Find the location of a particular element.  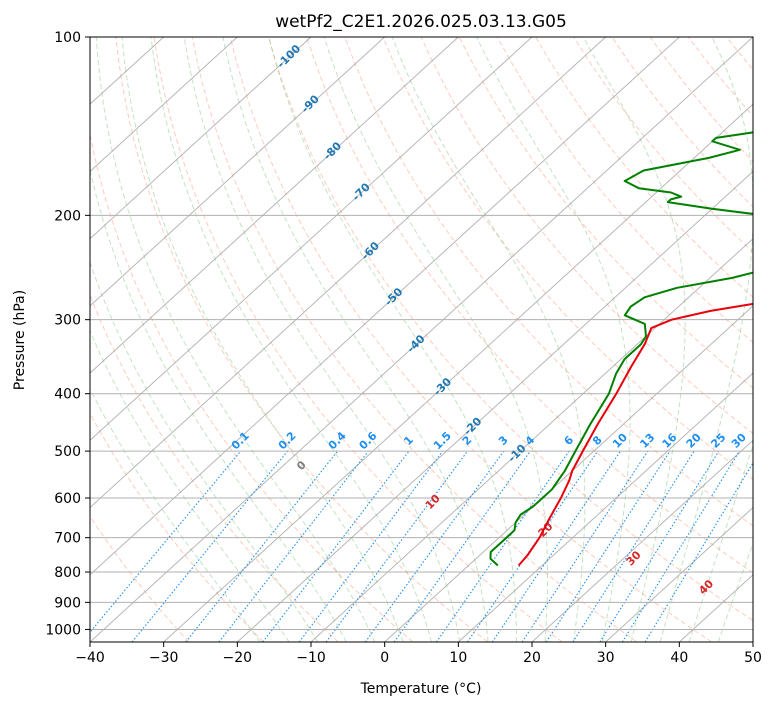

y-tick-label: 400 is located at coordinates (67, 395).